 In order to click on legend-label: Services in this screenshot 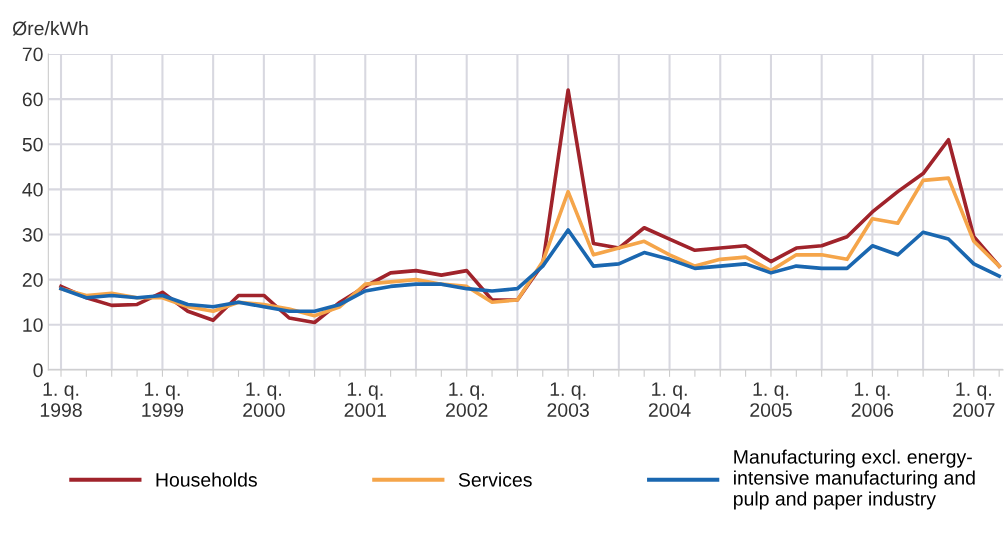, I will do `click(495, 479)`.